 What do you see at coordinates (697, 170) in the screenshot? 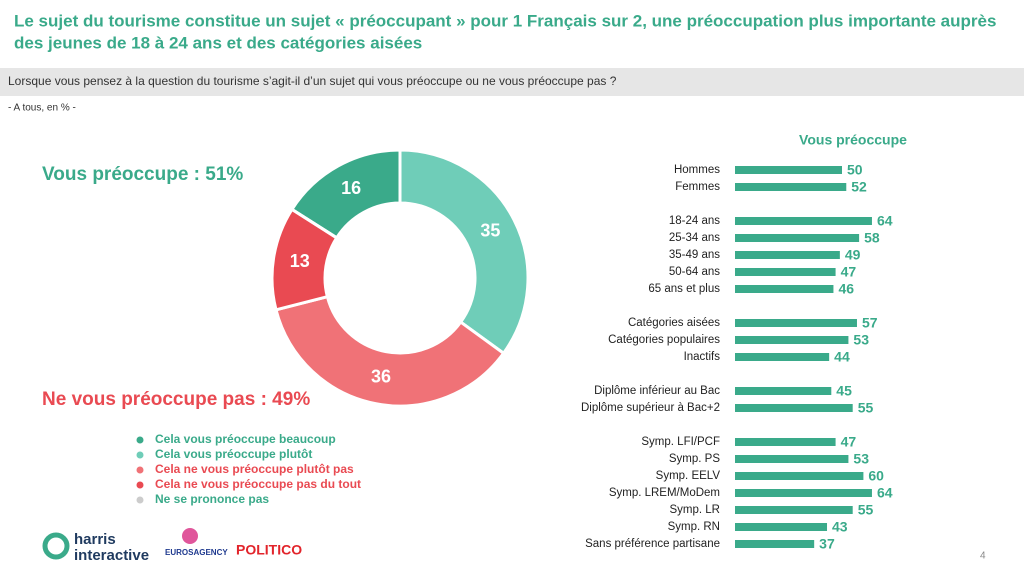
I see `category-label: Hommes` at bounding box center [697, 170].